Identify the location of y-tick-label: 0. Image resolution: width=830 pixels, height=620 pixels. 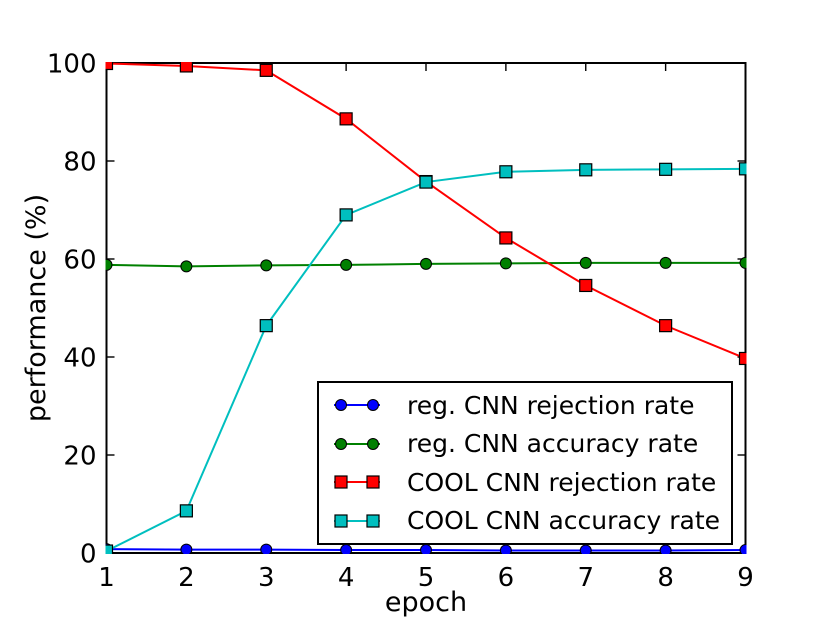
(88, 555).